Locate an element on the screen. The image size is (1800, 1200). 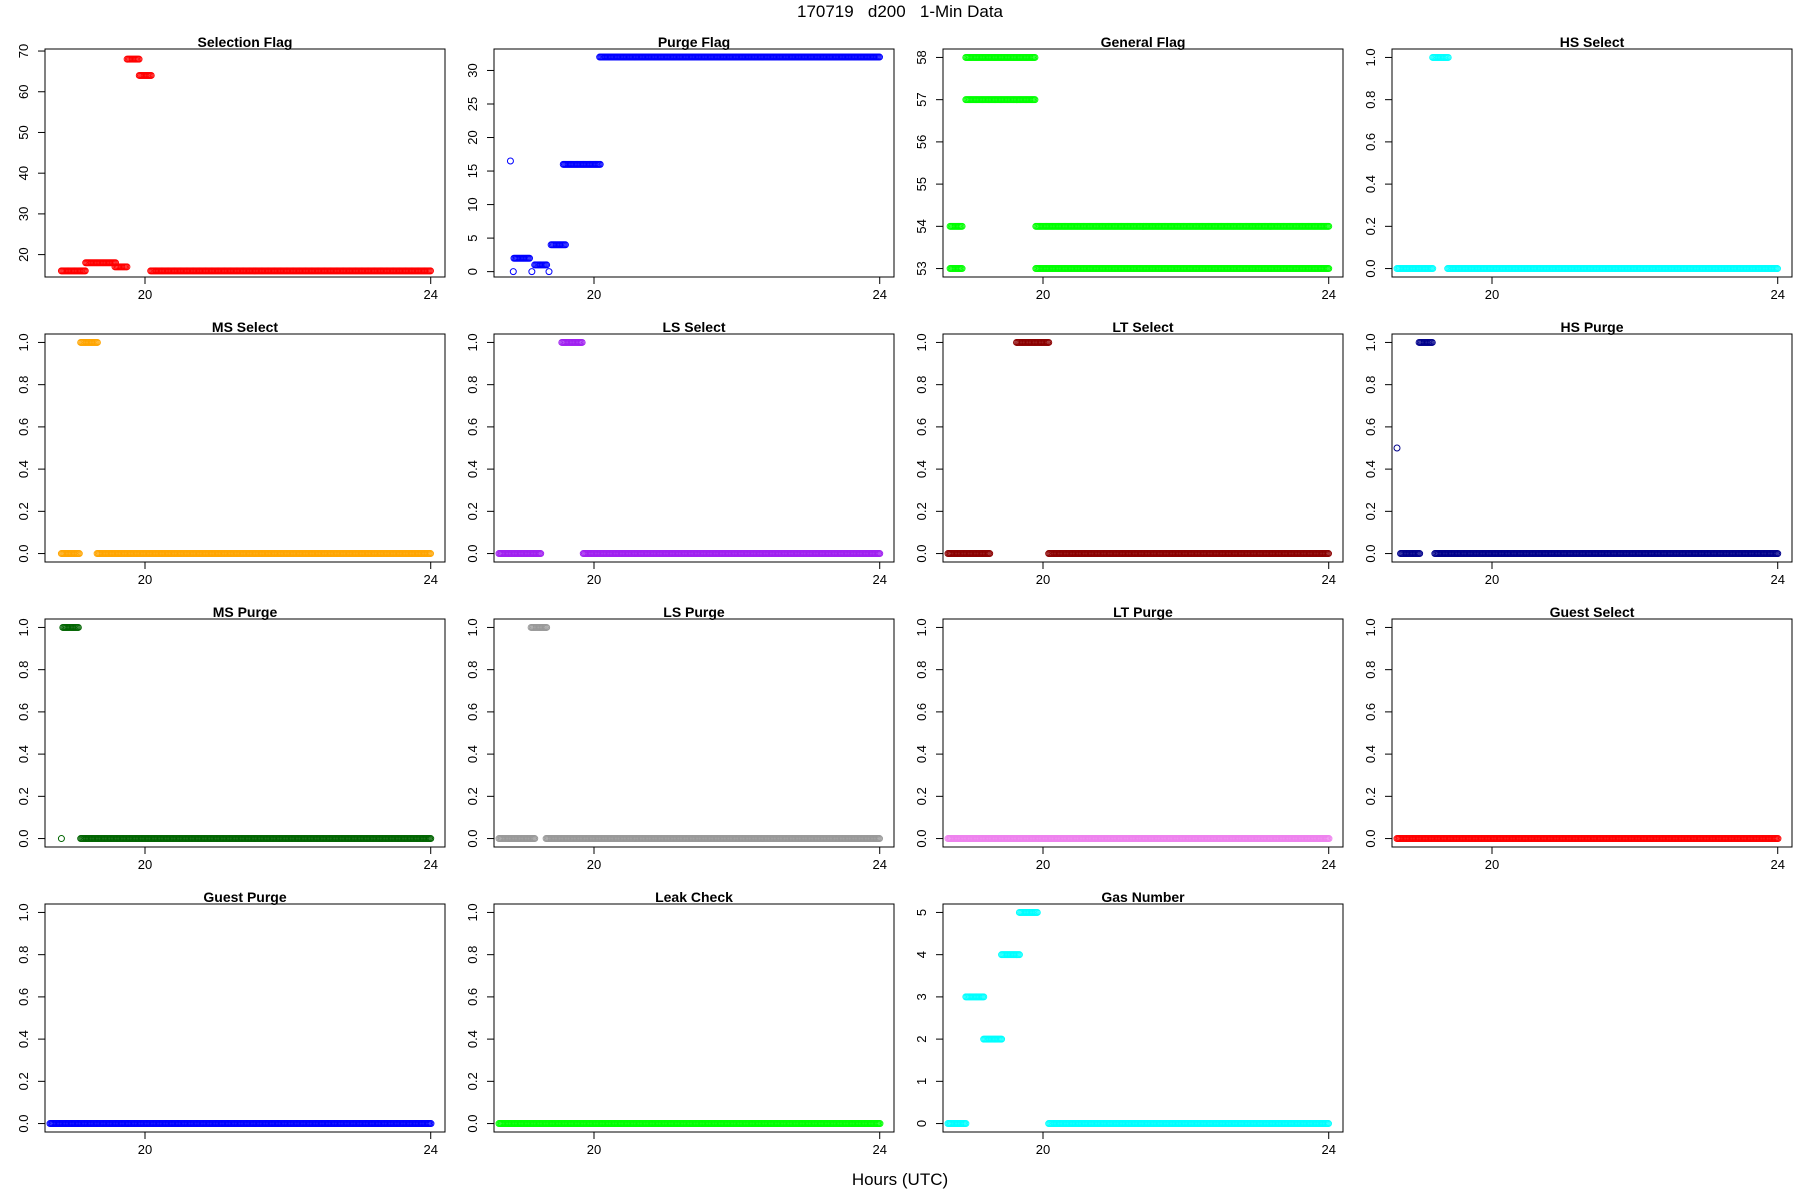
panel-title: Selection Flag is located at coordinates (245, 42).